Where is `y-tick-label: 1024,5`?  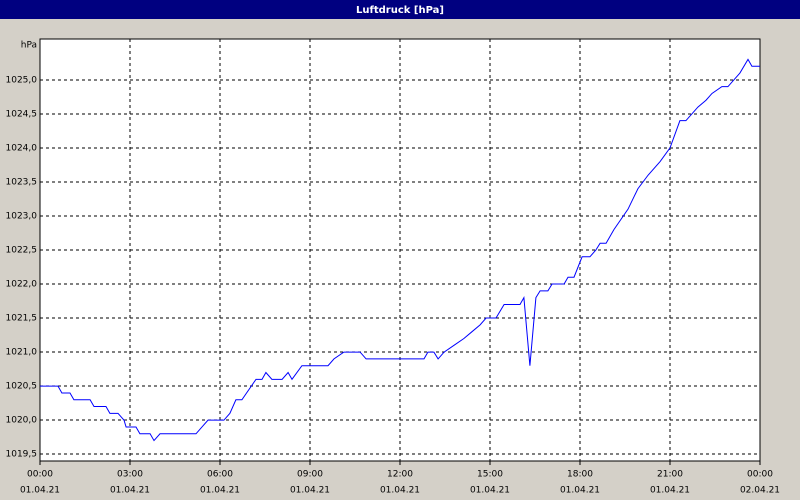 y-tick-label: 1024,5 is located at coordinates (22, 114).